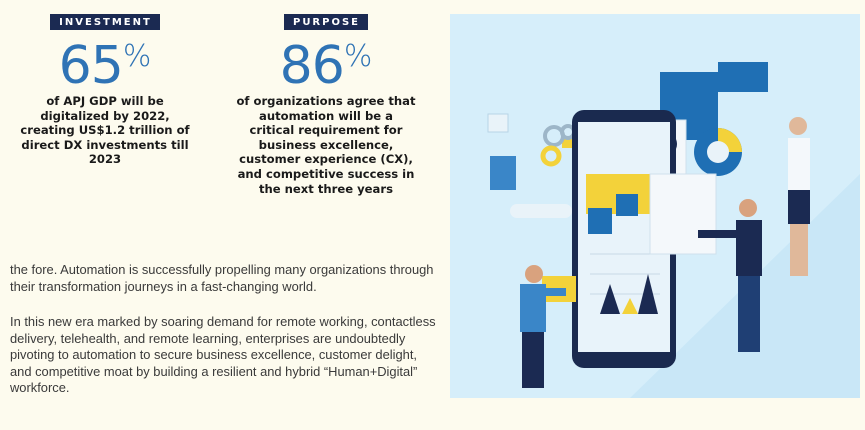 The height and width of the screenshot is (430, 865). Describe the element at coordinates (683, 214) in the screenshot. I see `document-card-icon` at that location.